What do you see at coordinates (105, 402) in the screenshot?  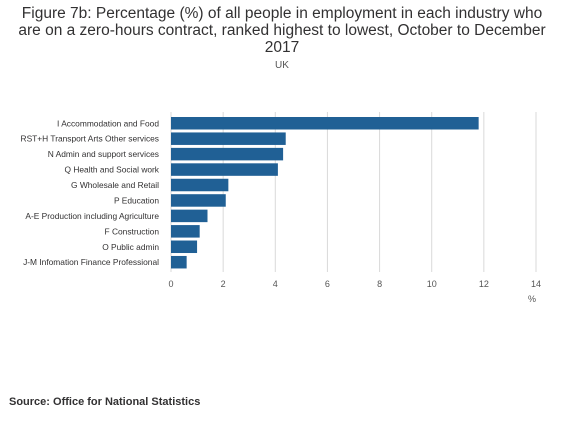 I see `source-note: Source: Office for National Statistics` at bounding box center [105, 402].